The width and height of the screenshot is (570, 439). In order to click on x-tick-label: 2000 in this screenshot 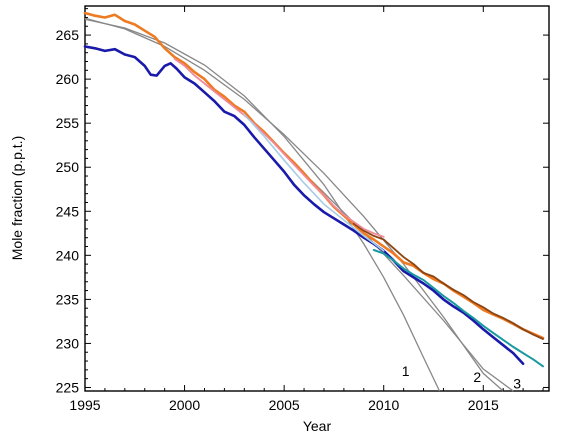, I will do `click(184, 405)`.